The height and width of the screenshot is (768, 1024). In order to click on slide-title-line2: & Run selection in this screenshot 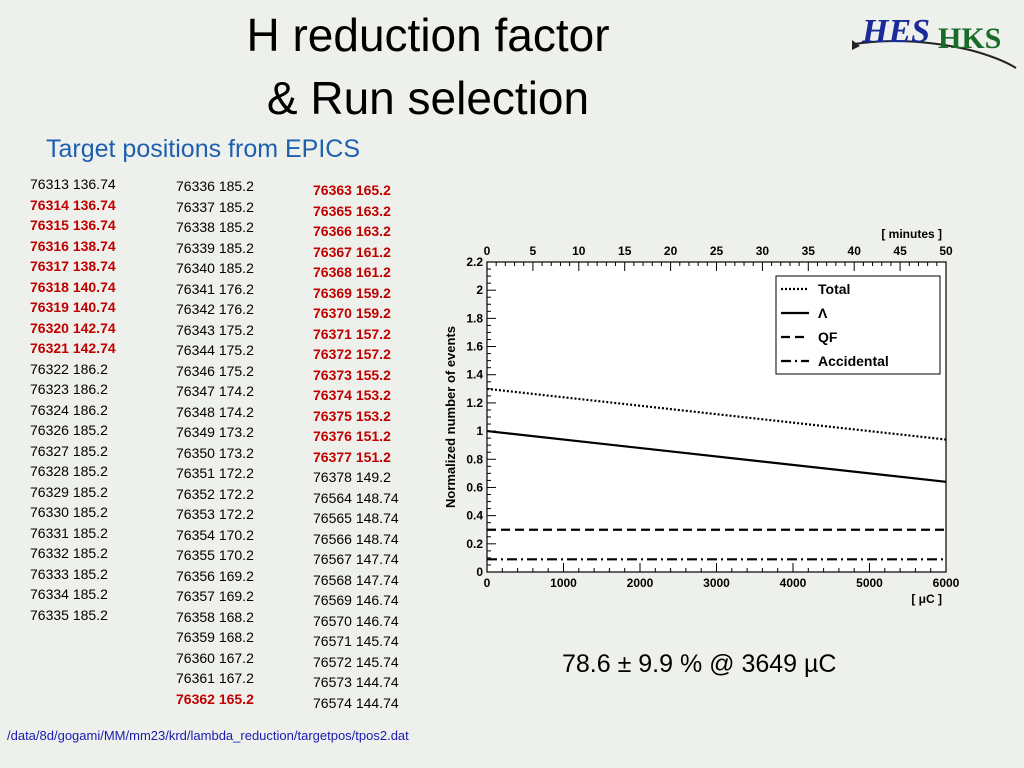, I will do `click(428, 98)`.